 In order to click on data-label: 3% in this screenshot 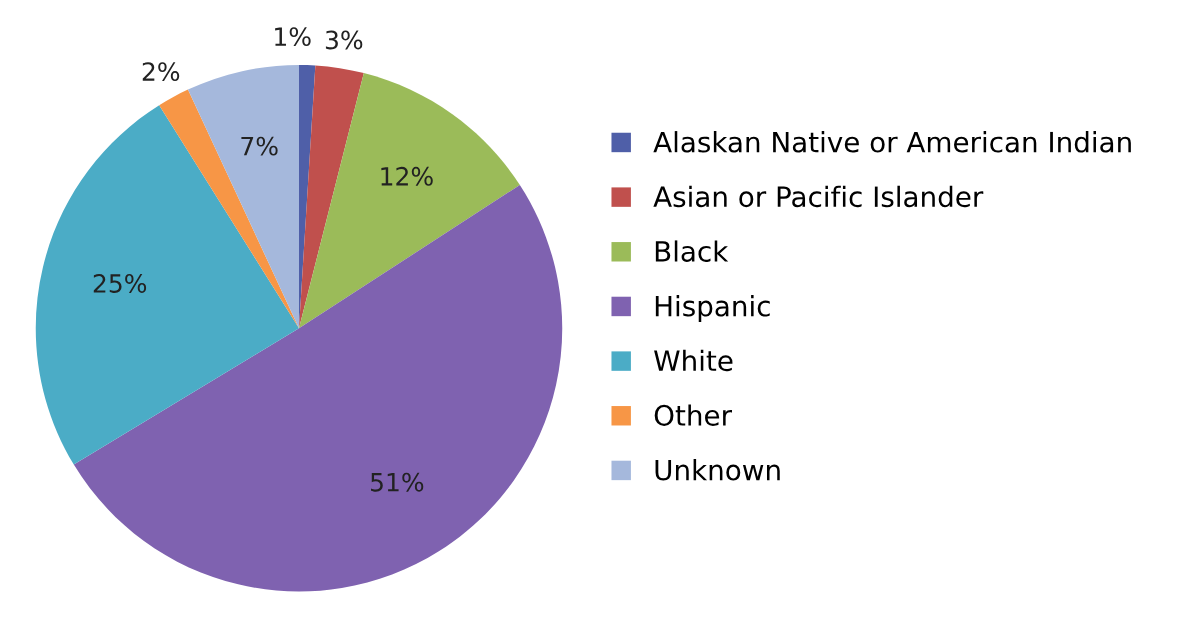, I will do `click(344, 40)`.